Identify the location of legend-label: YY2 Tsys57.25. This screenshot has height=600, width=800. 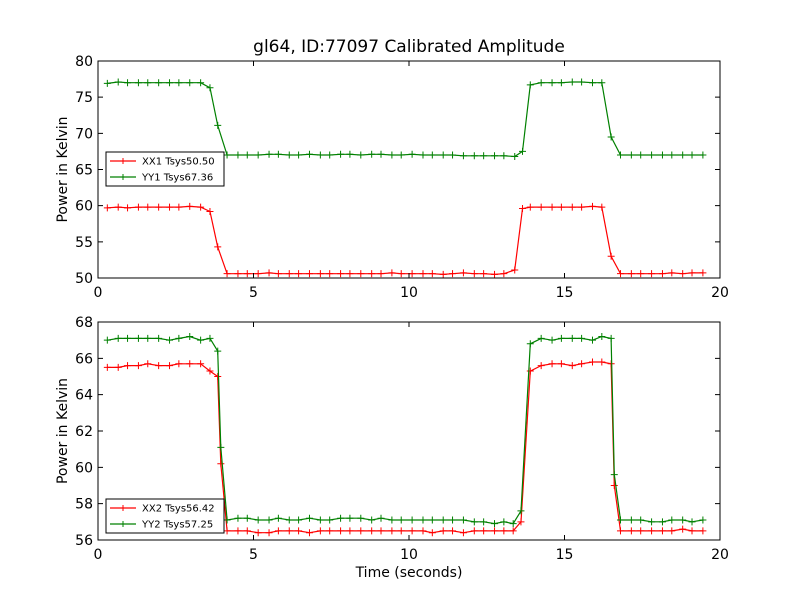
(177, 525).